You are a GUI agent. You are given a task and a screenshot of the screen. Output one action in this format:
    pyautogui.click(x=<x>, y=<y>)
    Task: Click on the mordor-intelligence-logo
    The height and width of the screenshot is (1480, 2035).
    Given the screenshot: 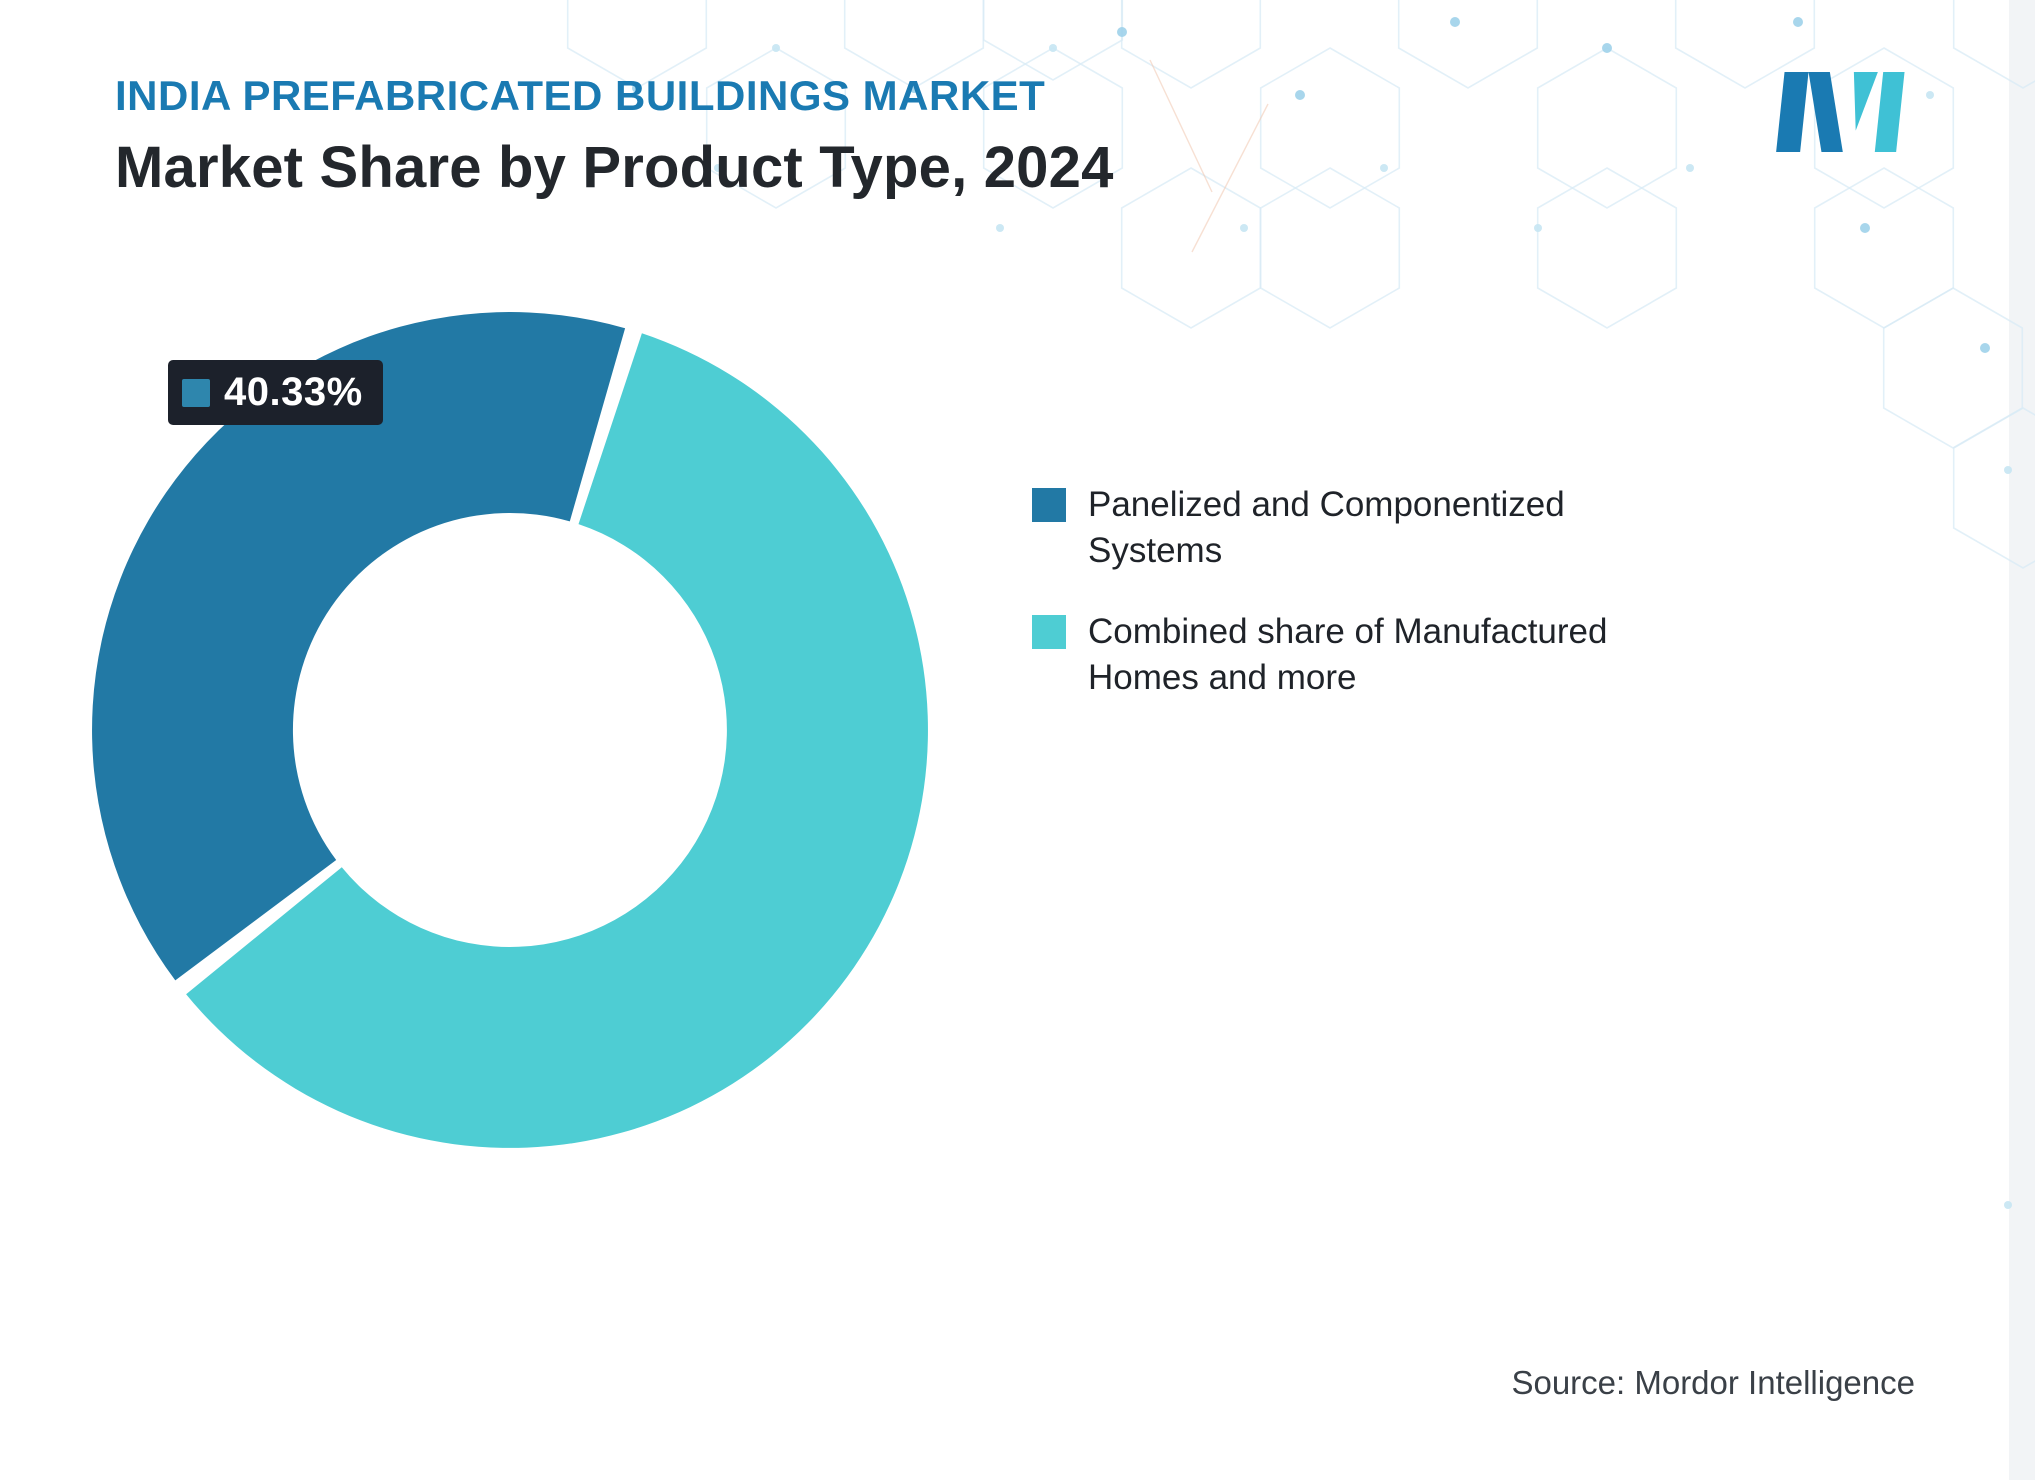 What is the action you would take?
    pyautogui.click(x=1840, y=112)
    